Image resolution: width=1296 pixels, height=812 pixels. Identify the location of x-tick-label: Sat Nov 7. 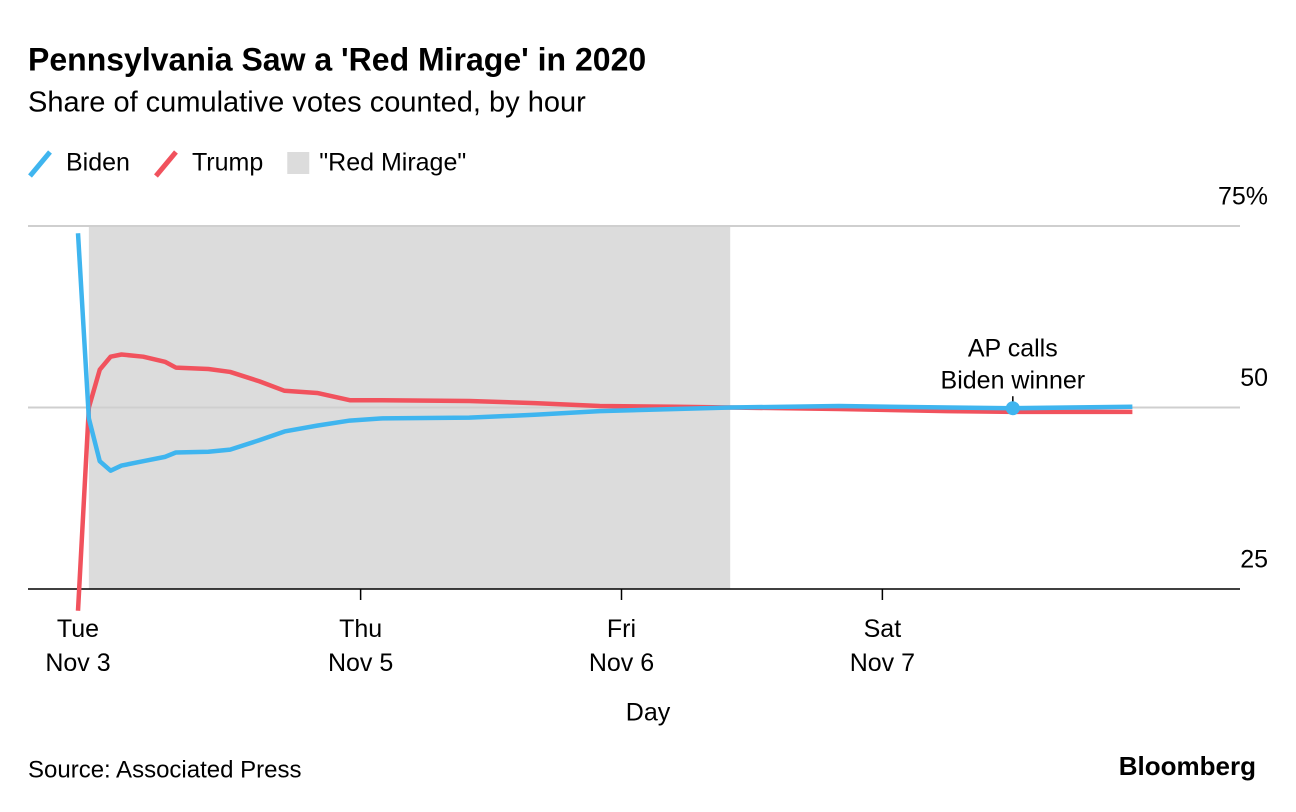
(882, 646).